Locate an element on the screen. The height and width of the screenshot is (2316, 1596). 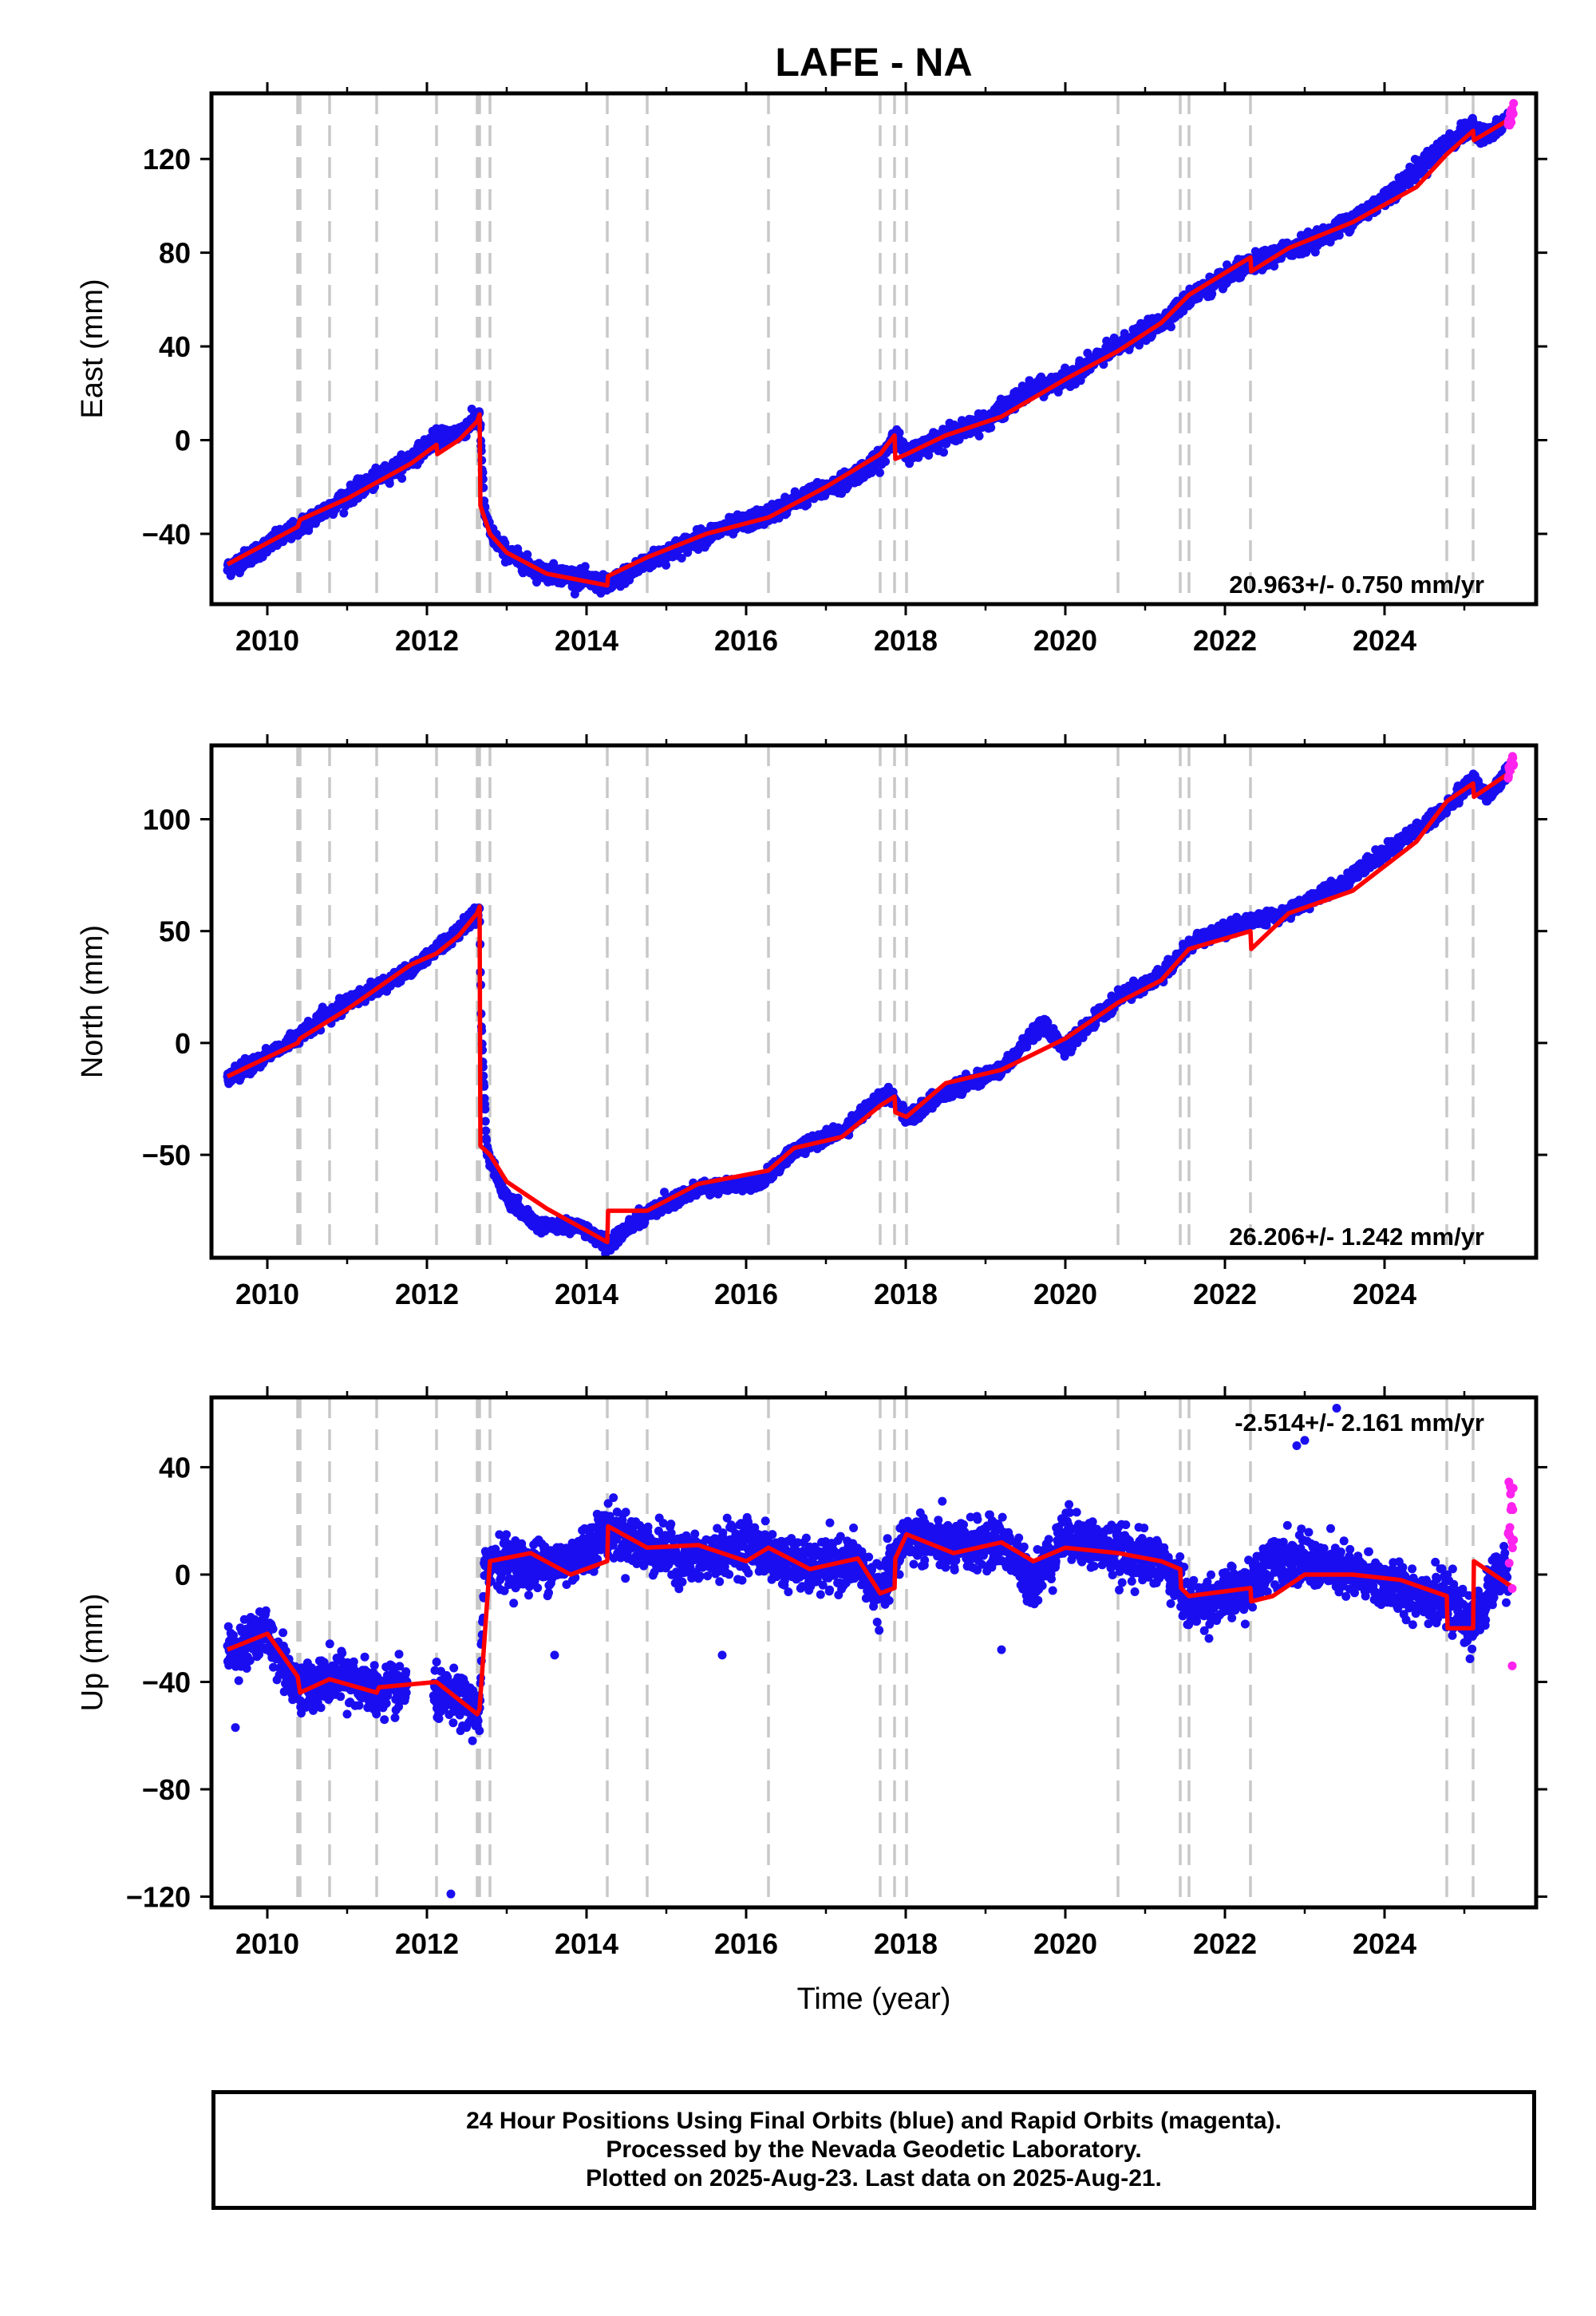
x-tick-label: 2010 is located at coordinates (267, 640).